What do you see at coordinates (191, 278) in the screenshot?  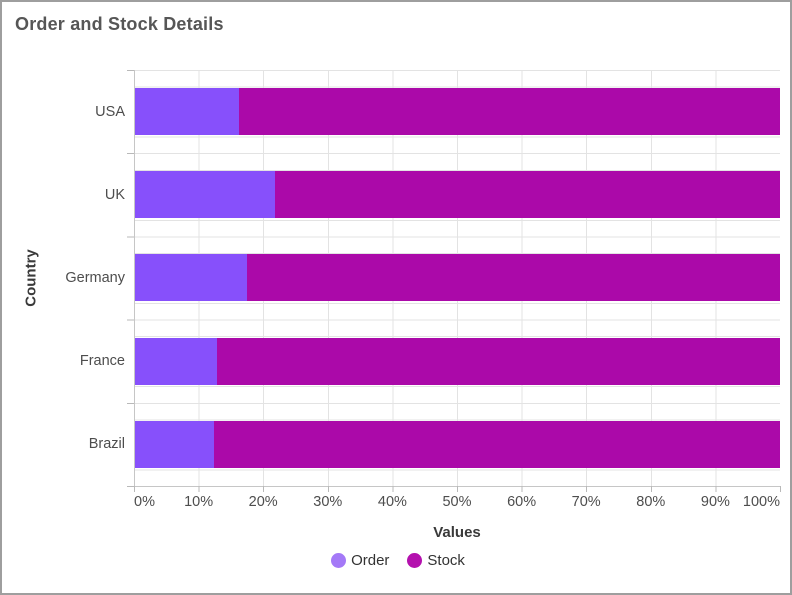 I see `bar-segment-order-germany` at bounding box center [191, 278].